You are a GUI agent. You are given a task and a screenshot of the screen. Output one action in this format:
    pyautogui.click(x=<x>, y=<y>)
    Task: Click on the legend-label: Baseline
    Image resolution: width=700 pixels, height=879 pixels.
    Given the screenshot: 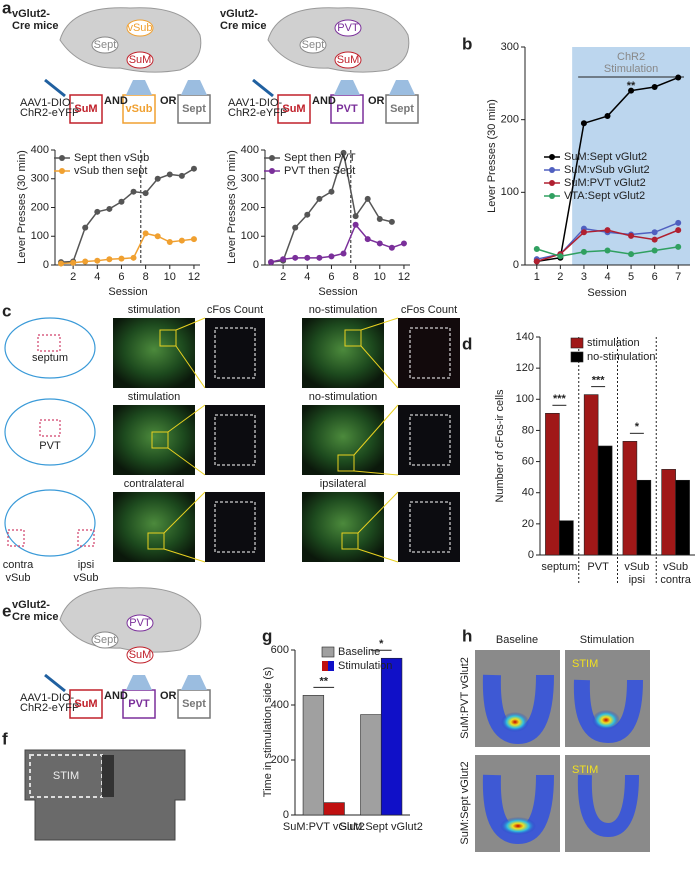 What is the action you would take?
    pyautogui.click(x=359, y=652)
    